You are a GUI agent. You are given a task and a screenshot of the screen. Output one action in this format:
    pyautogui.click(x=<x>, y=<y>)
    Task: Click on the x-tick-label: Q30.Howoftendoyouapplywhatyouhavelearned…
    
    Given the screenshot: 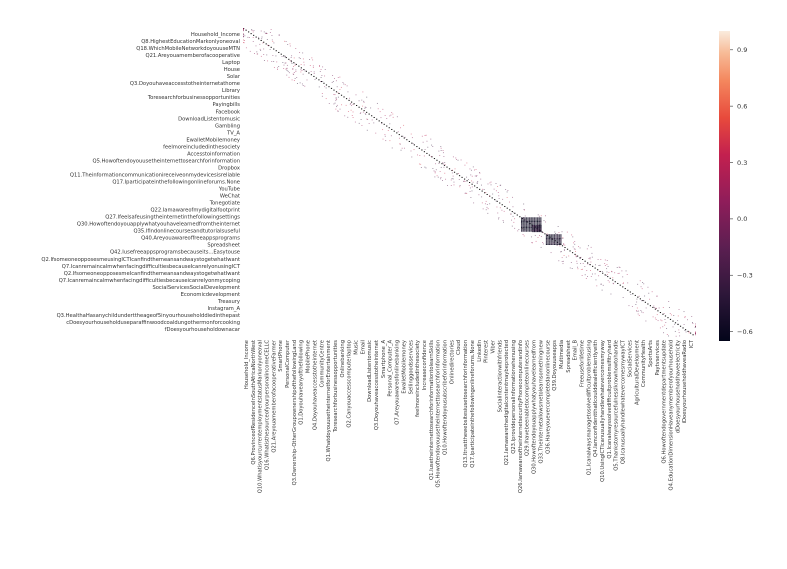 What is the action you would take?
    pyautogui.click(x=535, y=407)
    